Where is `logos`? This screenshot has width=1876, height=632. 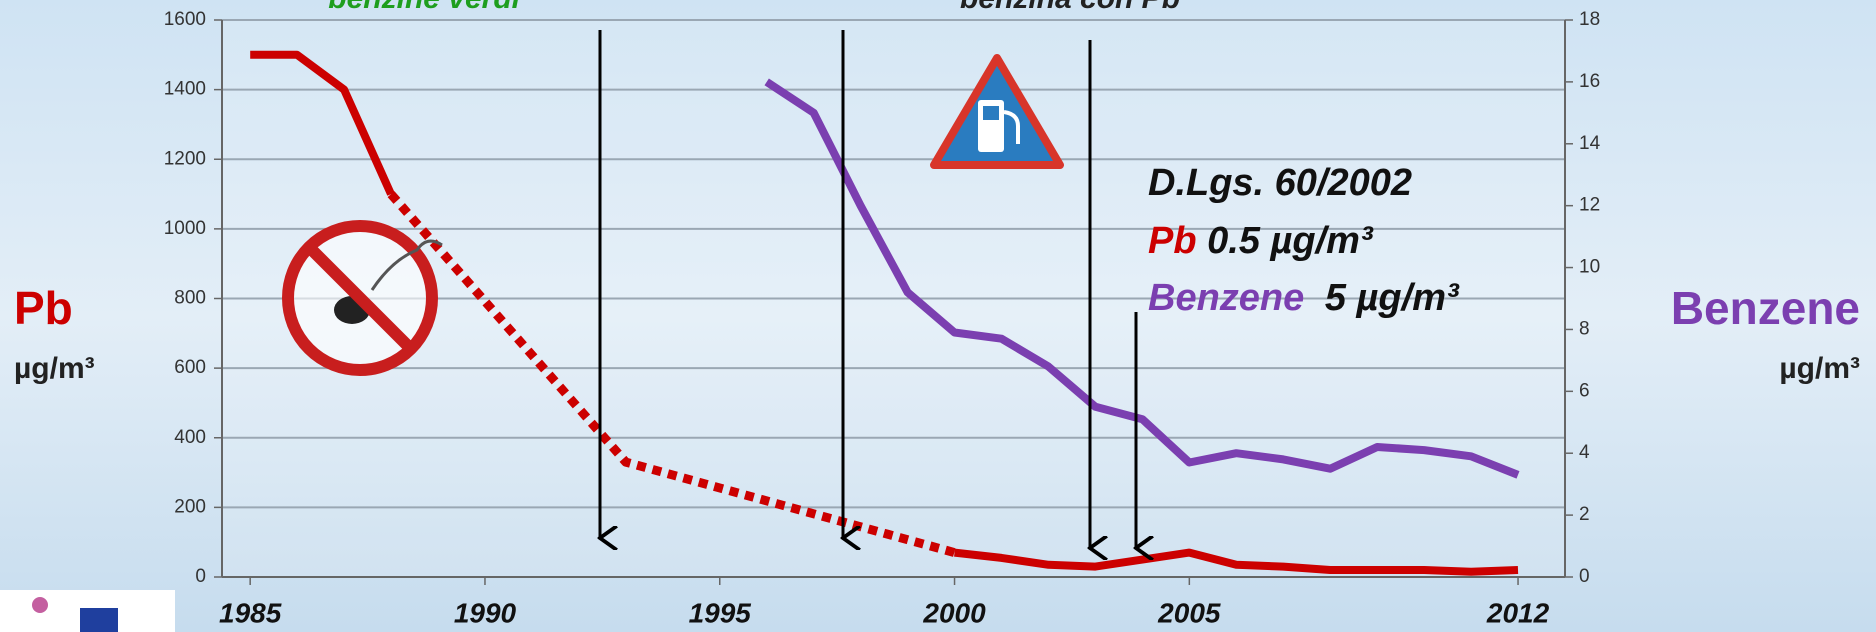 logos is located at coordinates (87, 611).